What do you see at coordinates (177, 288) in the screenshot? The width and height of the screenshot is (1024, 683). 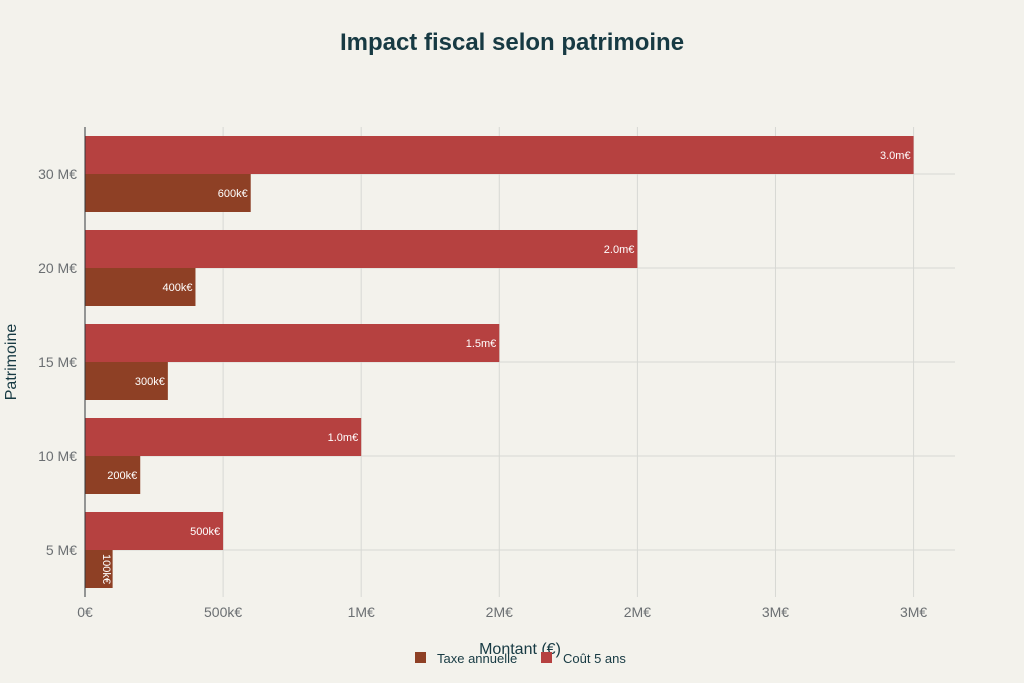 I see `bar-data-label: 400k€` at bounding box center [177, 288].